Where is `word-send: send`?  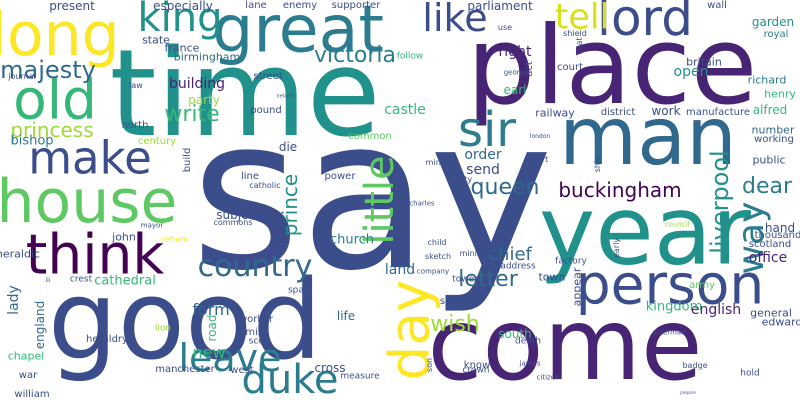 word-send: send is located at coordinates (483, 170).